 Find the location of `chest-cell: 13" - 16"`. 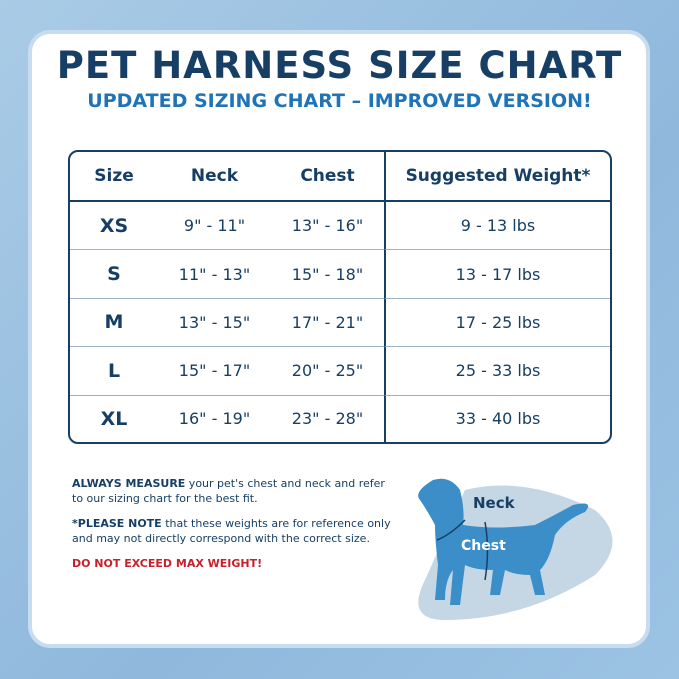

chest-cell: 13" - 16" is located at coordinates (327, 226).